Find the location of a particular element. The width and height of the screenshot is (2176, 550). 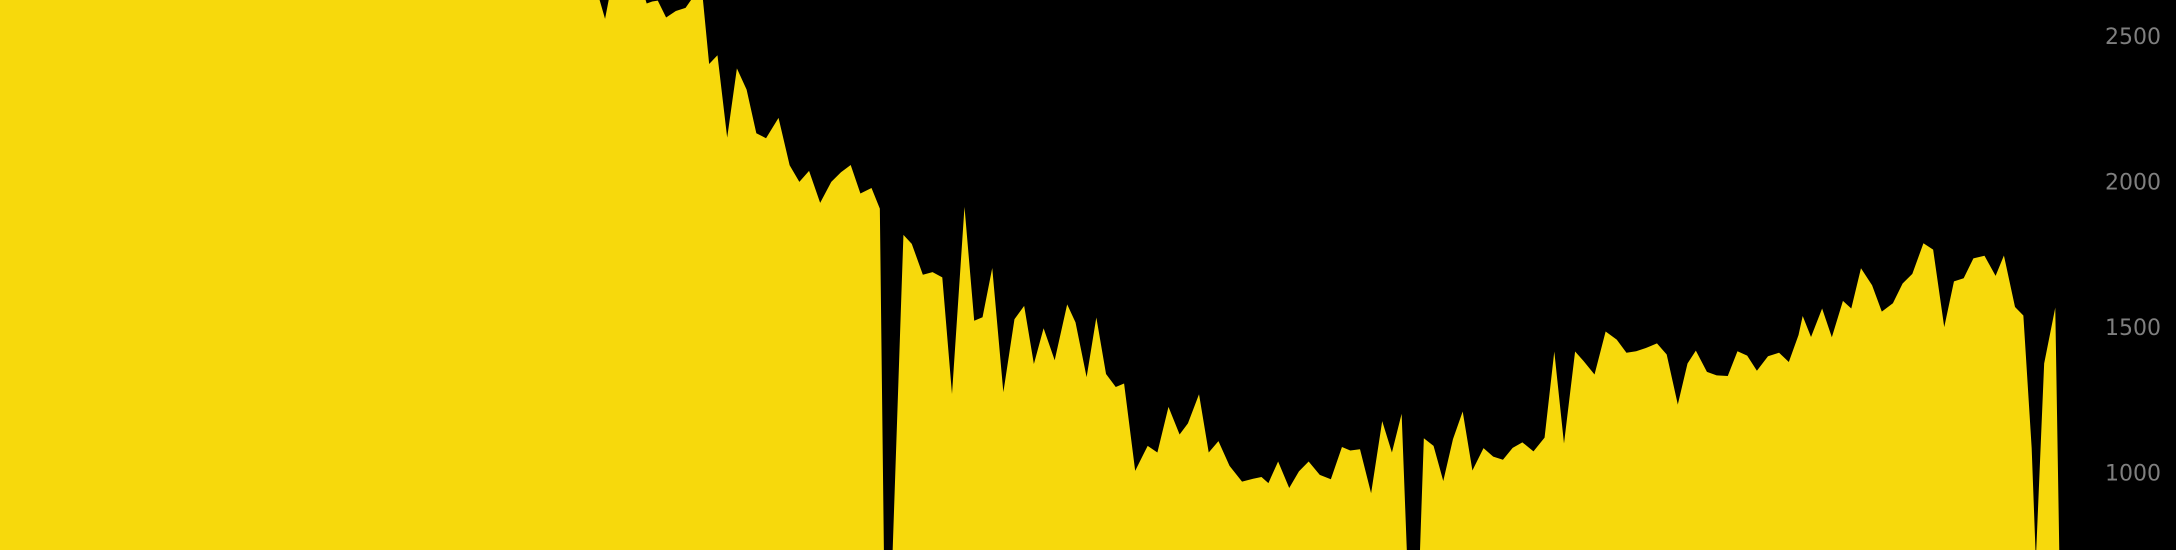

y-tick-label: 1500 is located at coordinates (2133, 328).